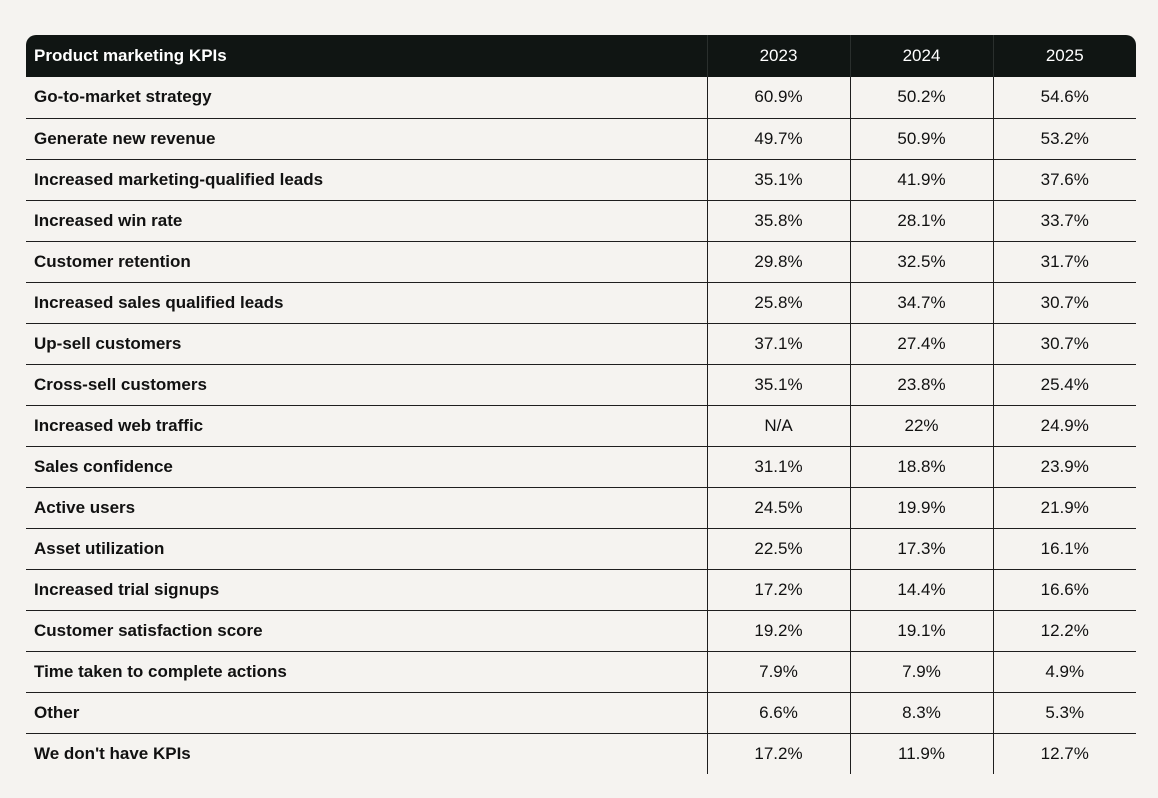 The width and height of the screenshot is (1158, 798). I want to click on row-label: Customer satisfaction score, so click(366, 631).